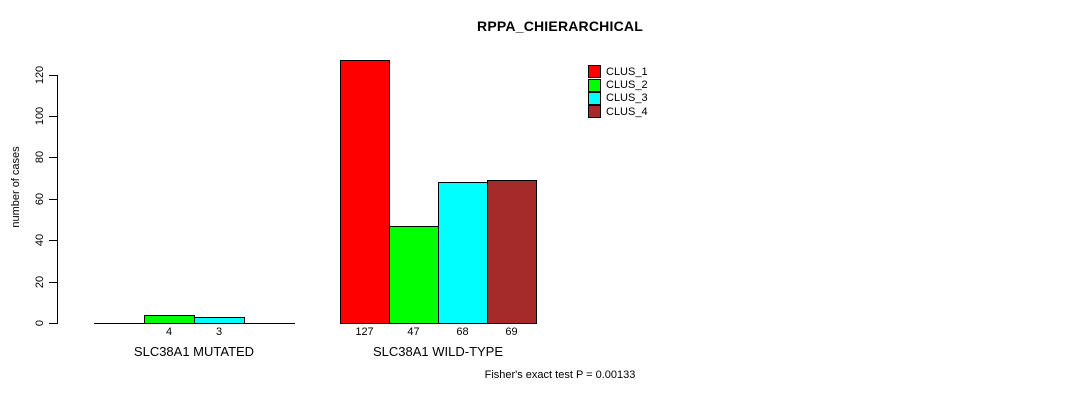 This screenshot has width=1090, height=400. Describe the element at coordinates (560, 375) in the screenshot. I see `fisher-test-annotation: Fisher's exact test P = 0.00133` at that location.